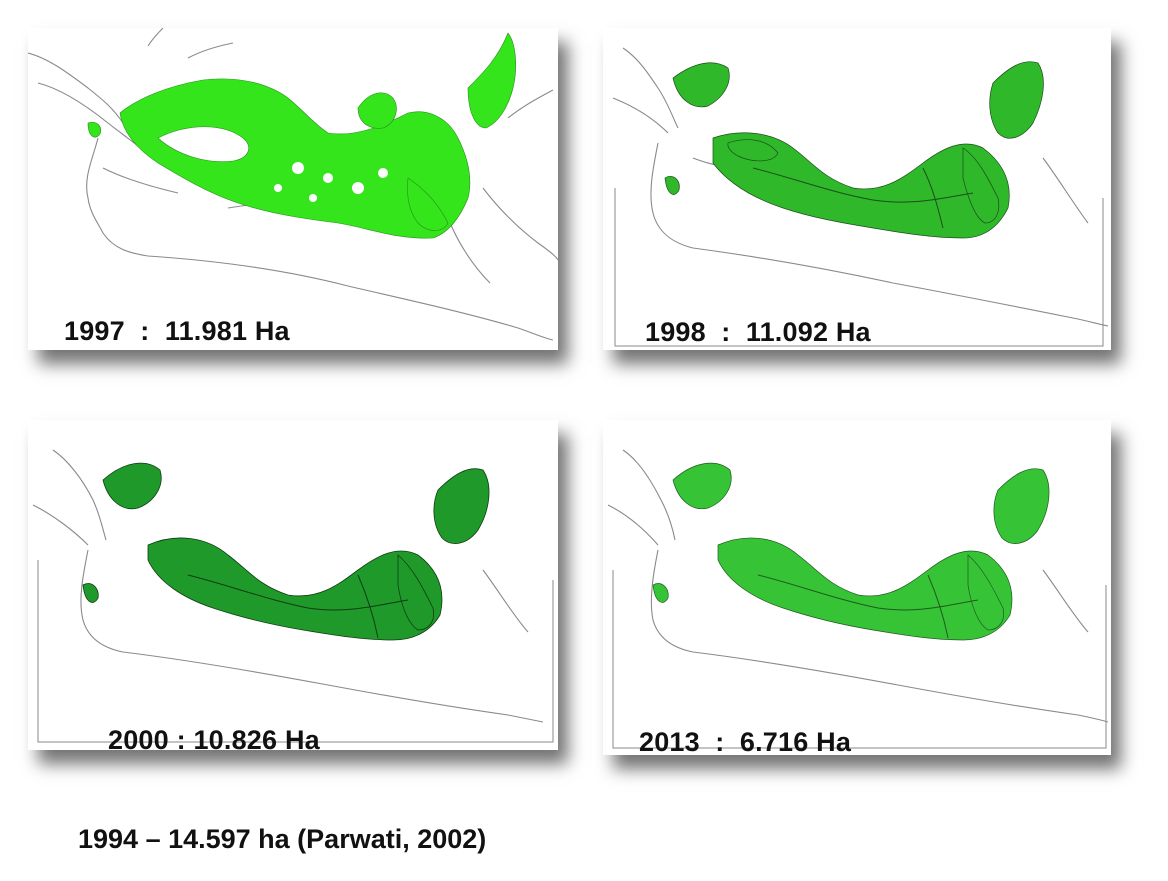 This screenshot has height=881, width=1168. I want to click on mangrove-map-2000, so click(293, 596).